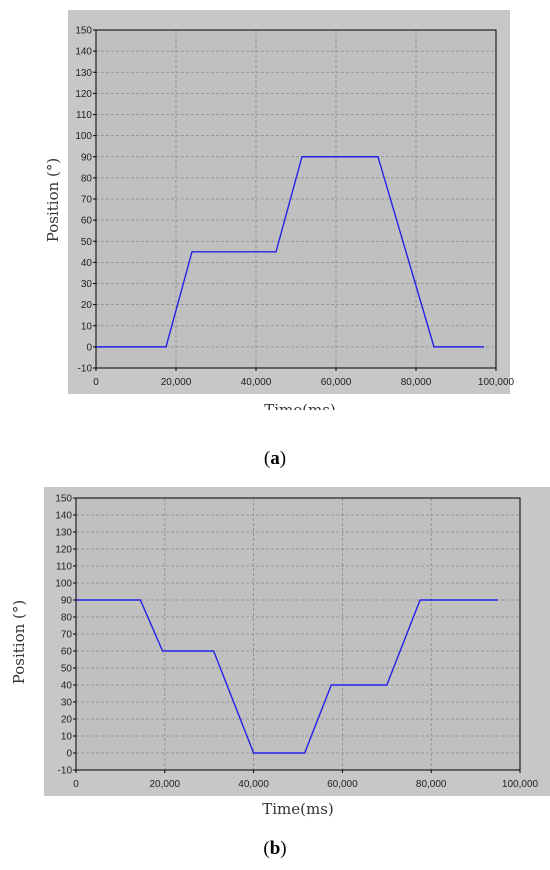 This screenshot has width=550, height=870. What do you see at coordinates (87, 242) in the screenshot?
I see `chart-a-y-tick-label-6: 50` at bounding box center [87, 242].